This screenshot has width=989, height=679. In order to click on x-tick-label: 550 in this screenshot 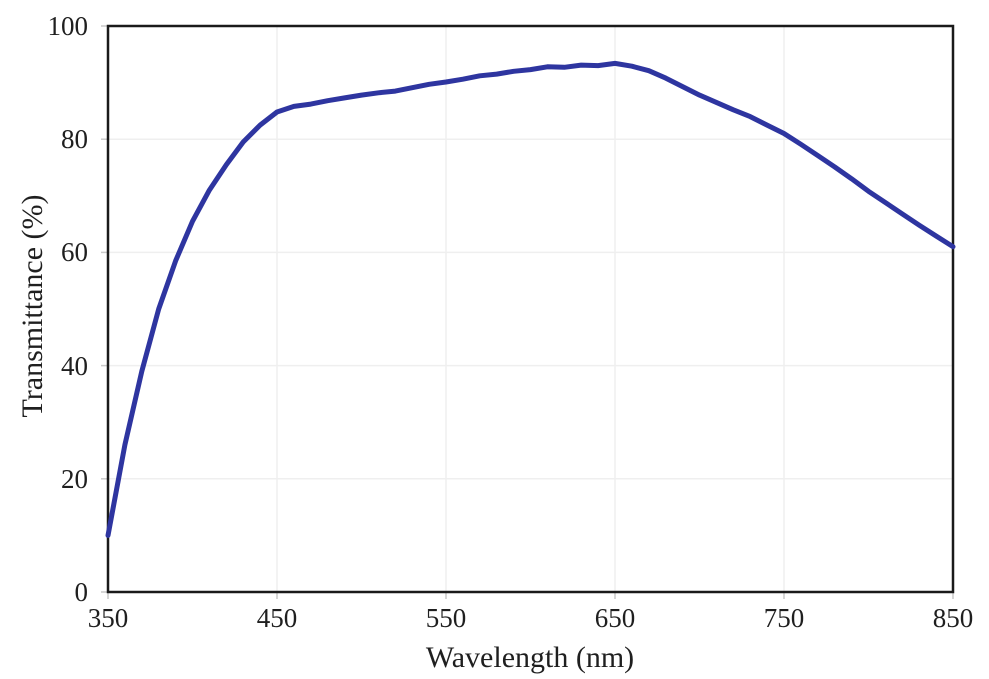, I will do `click(446, 618)`.